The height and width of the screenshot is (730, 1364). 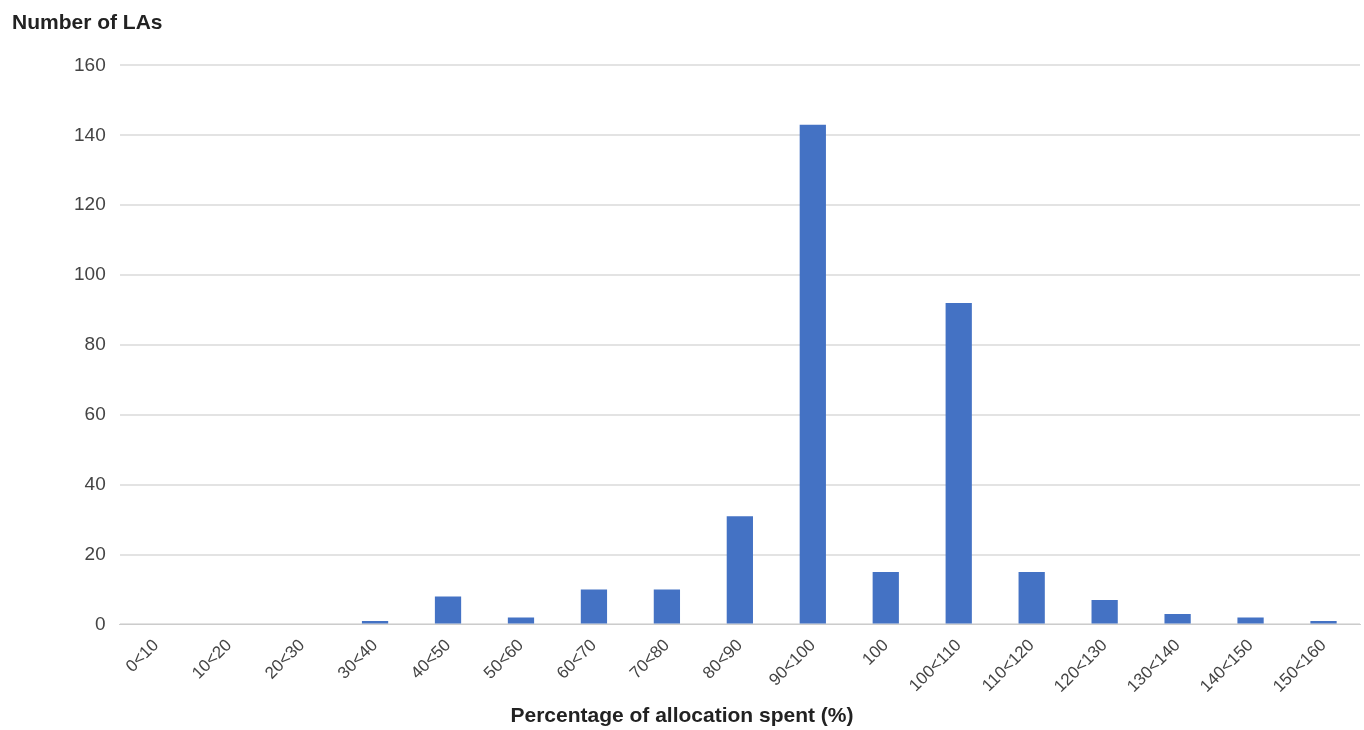 What do you see at coordinates (90, 274) in the screenshot?
I see `y-tick-label: 100` at bounding box center [90, 274].